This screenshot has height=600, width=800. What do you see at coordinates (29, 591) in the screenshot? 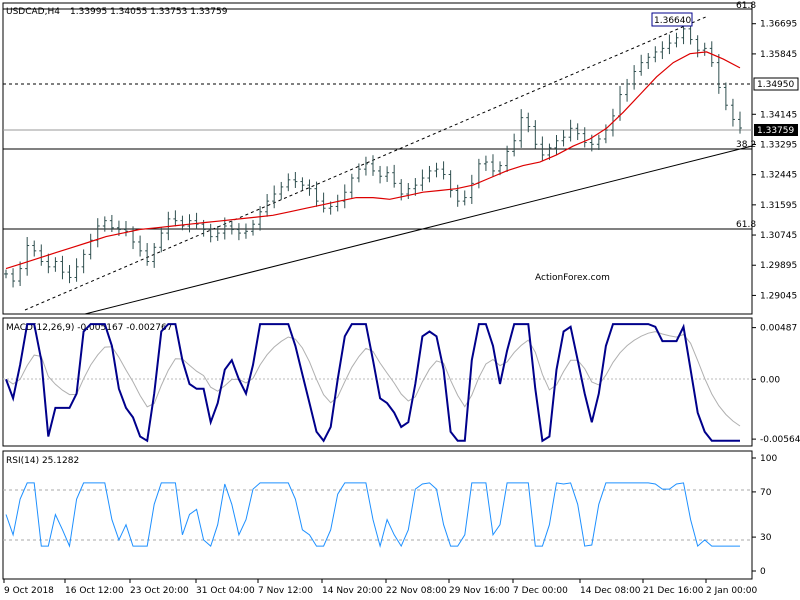
I see `x-tick-label: 9 Oct 2018` at bounding box center [29, 591].